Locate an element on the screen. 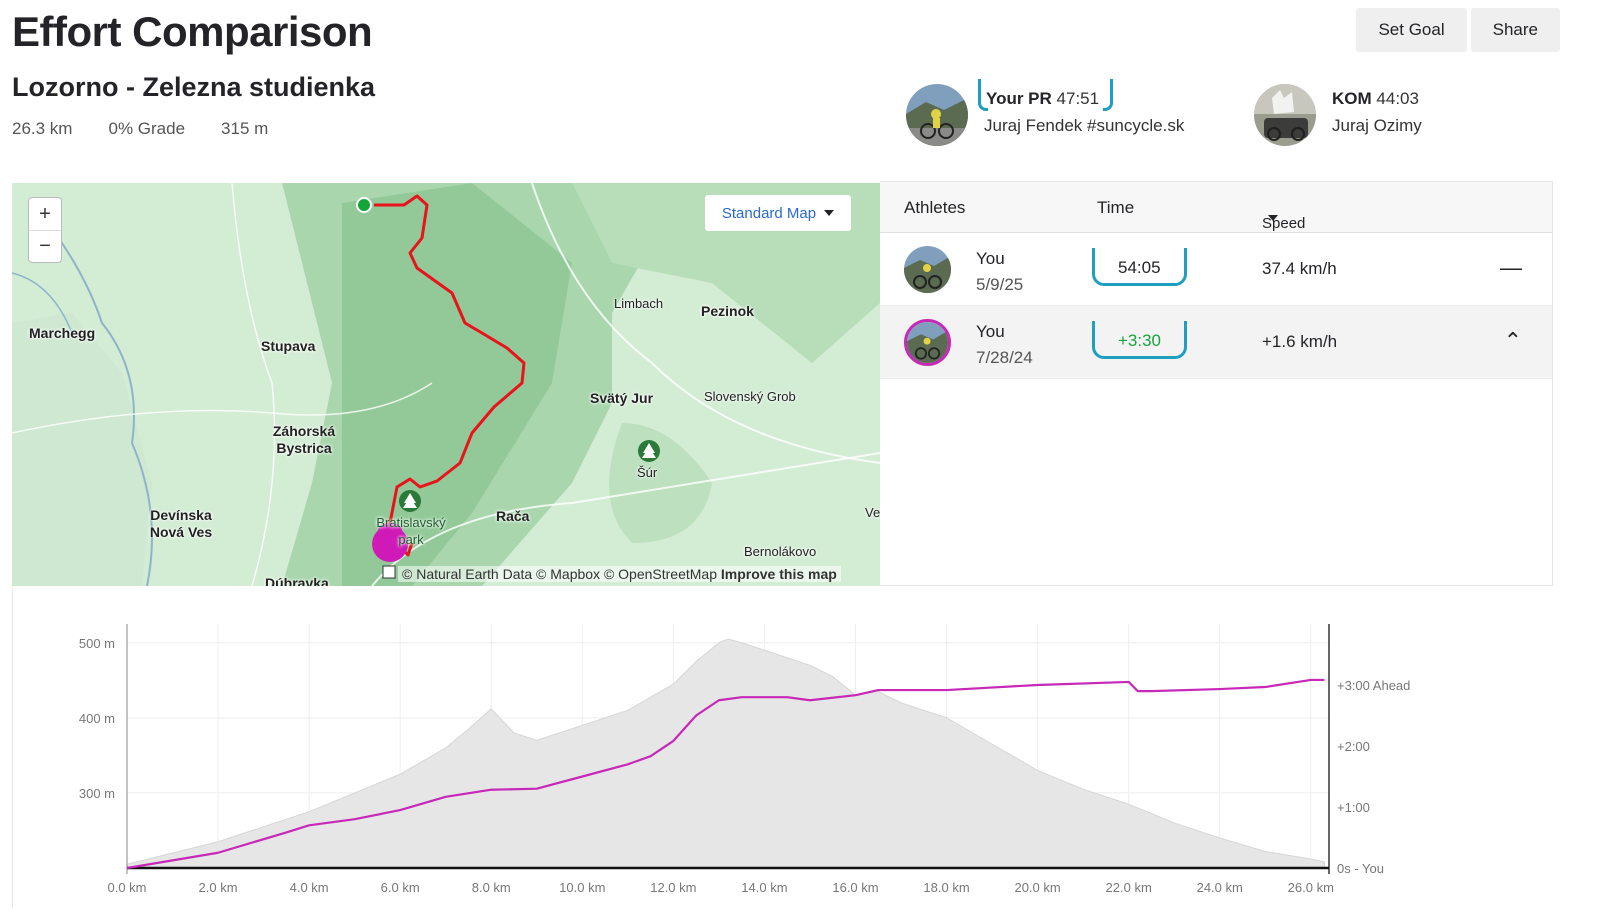 The image size is (1600, 924). map-label: Limbach is located at coordinates (639, 303).